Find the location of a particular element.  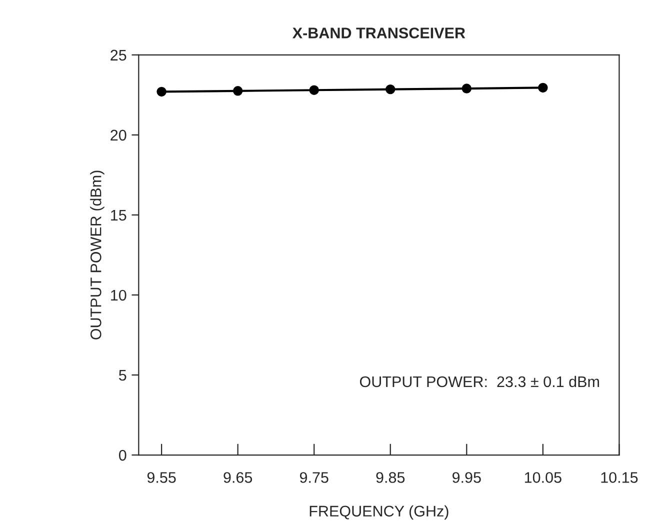

annotation: OUTPUT POWER: 23.3 ± 0.1 dBm is located at coordinates (479, 382).